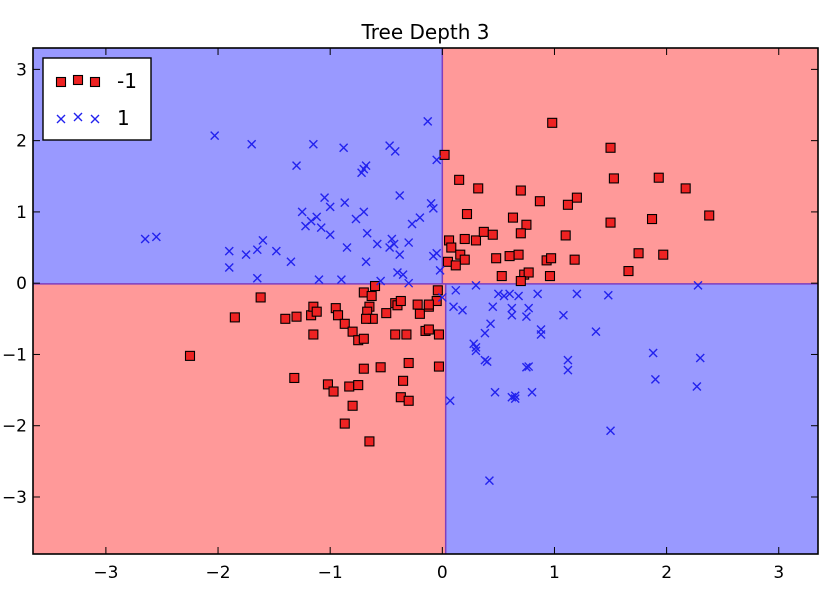 The height and width of the screenshot is (596, 840). Describe the element at coordinates (21, 213) in the screenshot. I see `y-tick-label: 1` at that location.